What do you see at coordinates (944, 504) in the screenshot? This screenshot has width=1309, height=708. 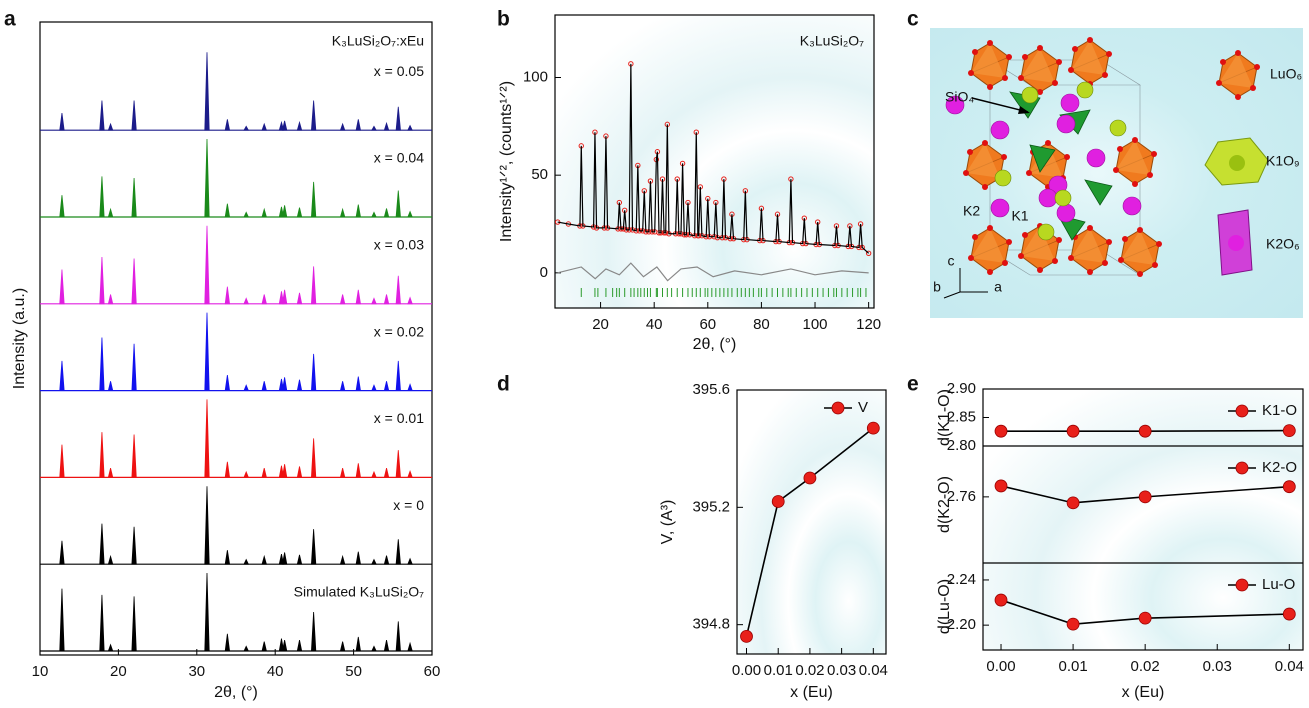 I see `y-axis-label: d(K2-O)` at bounding box center [944, 504].